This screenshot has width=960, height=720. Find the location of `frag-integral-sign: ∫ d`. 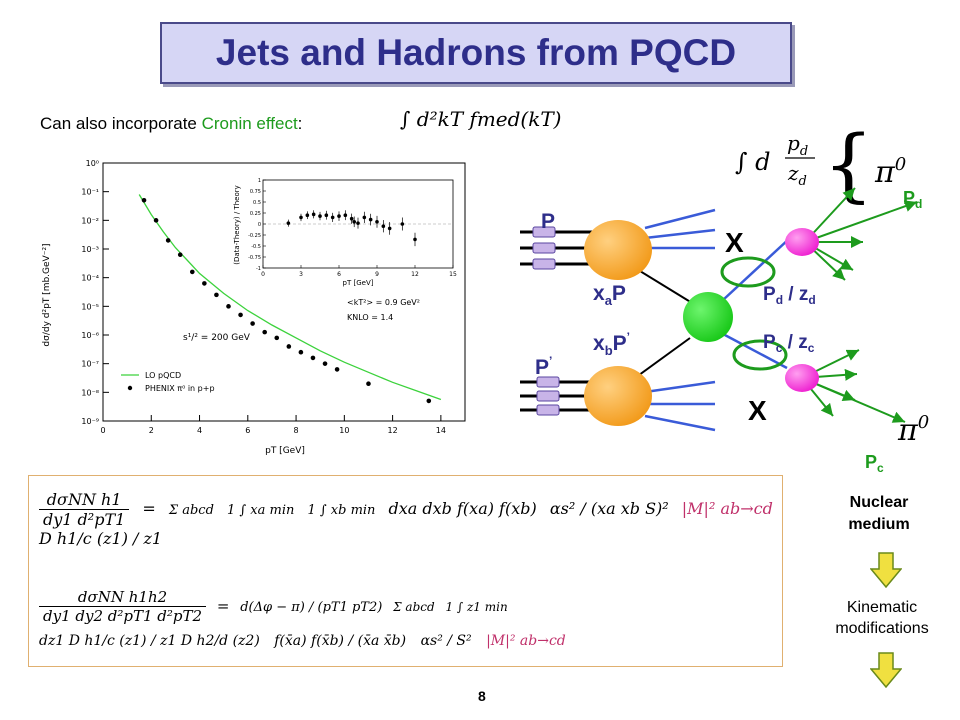

frag-integral-sign: ∫ d is located at coordinates (753, 162).